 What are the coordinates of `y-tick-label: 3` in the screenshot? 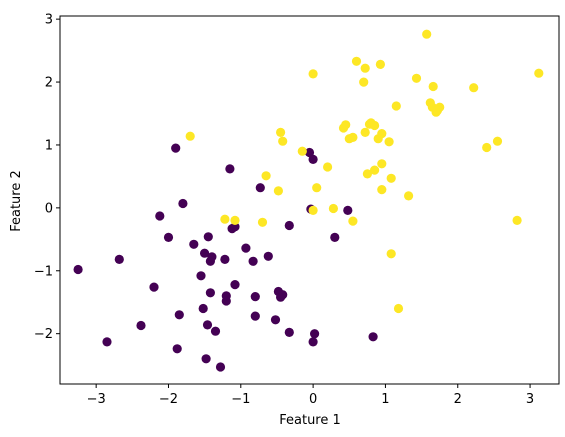 It's located at (49, 20).